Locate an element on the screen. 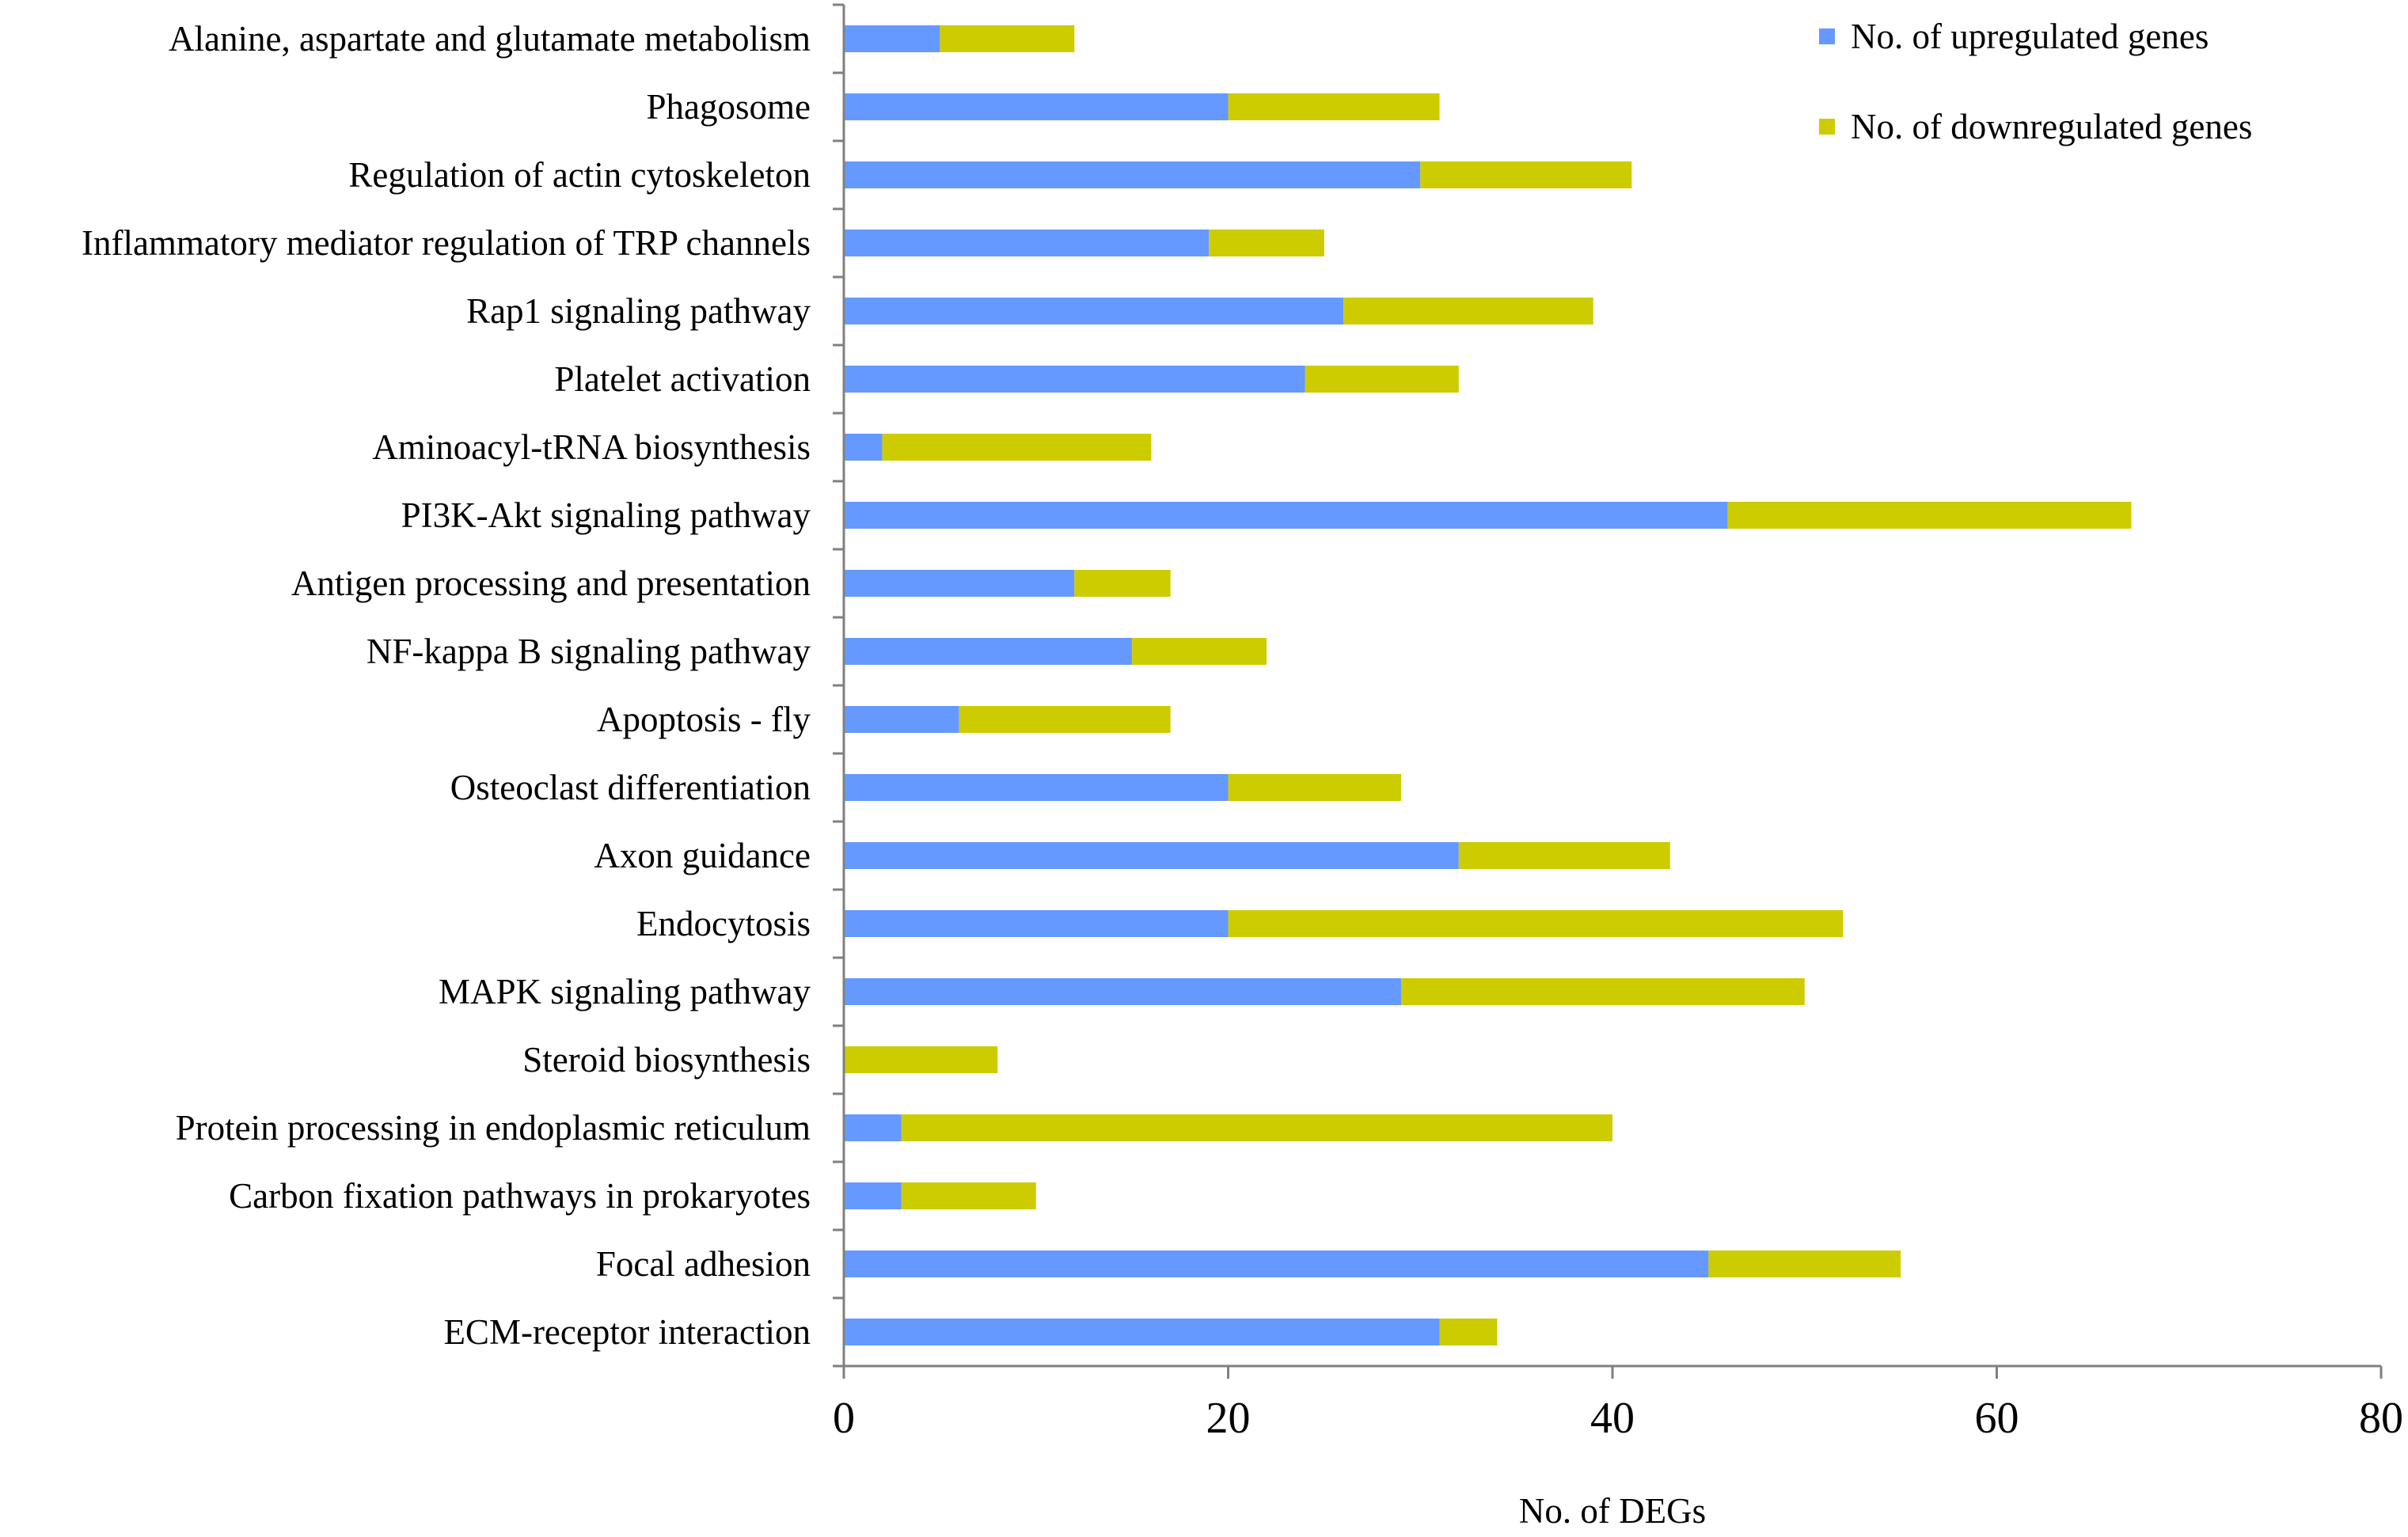  x-tick-label: 80 is located at coordinates (2381, 1418).